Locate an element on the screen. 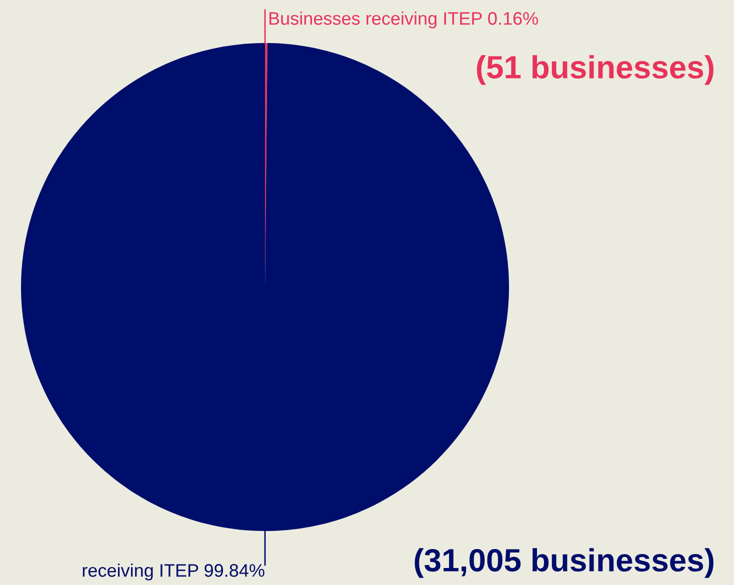 This screenshot has width=734, height=585. text: (31,005 businesses) is located at coordinates (564, 563).